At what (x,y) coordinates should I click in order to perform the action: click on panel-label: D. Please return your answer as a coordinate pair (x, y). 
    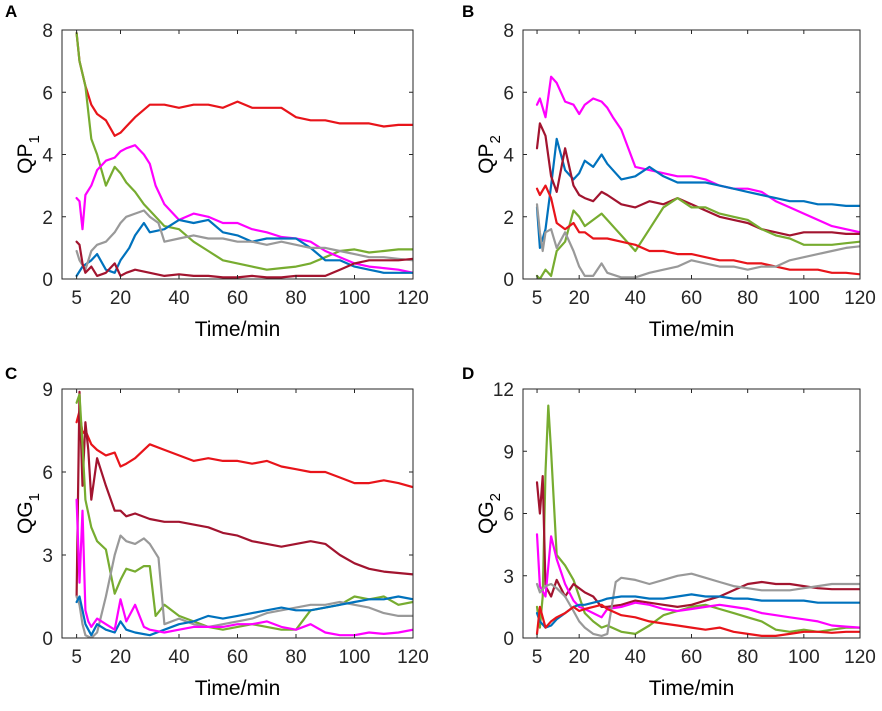
    Looking at the image, I should click on (468, 373).